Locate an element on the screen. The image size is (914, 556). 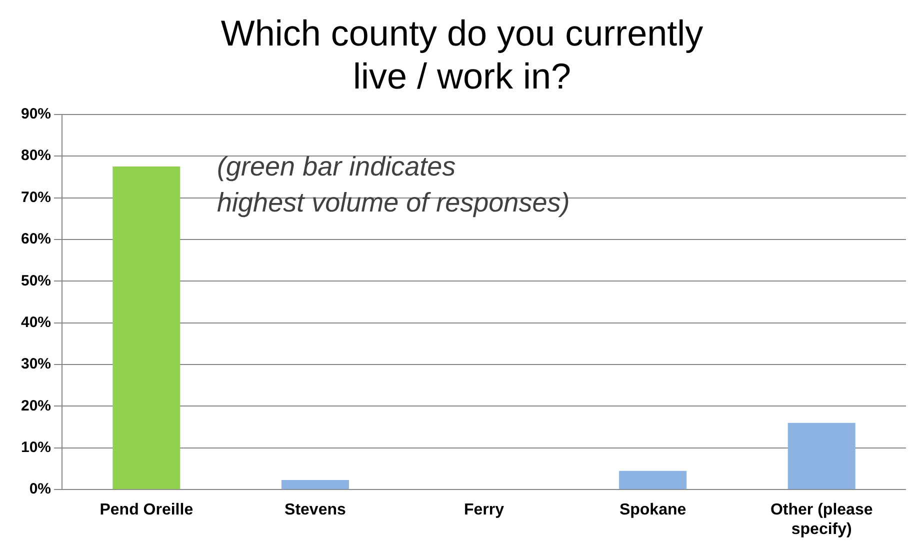
y-tick-label: 0% is located at coordinates (40, 489).